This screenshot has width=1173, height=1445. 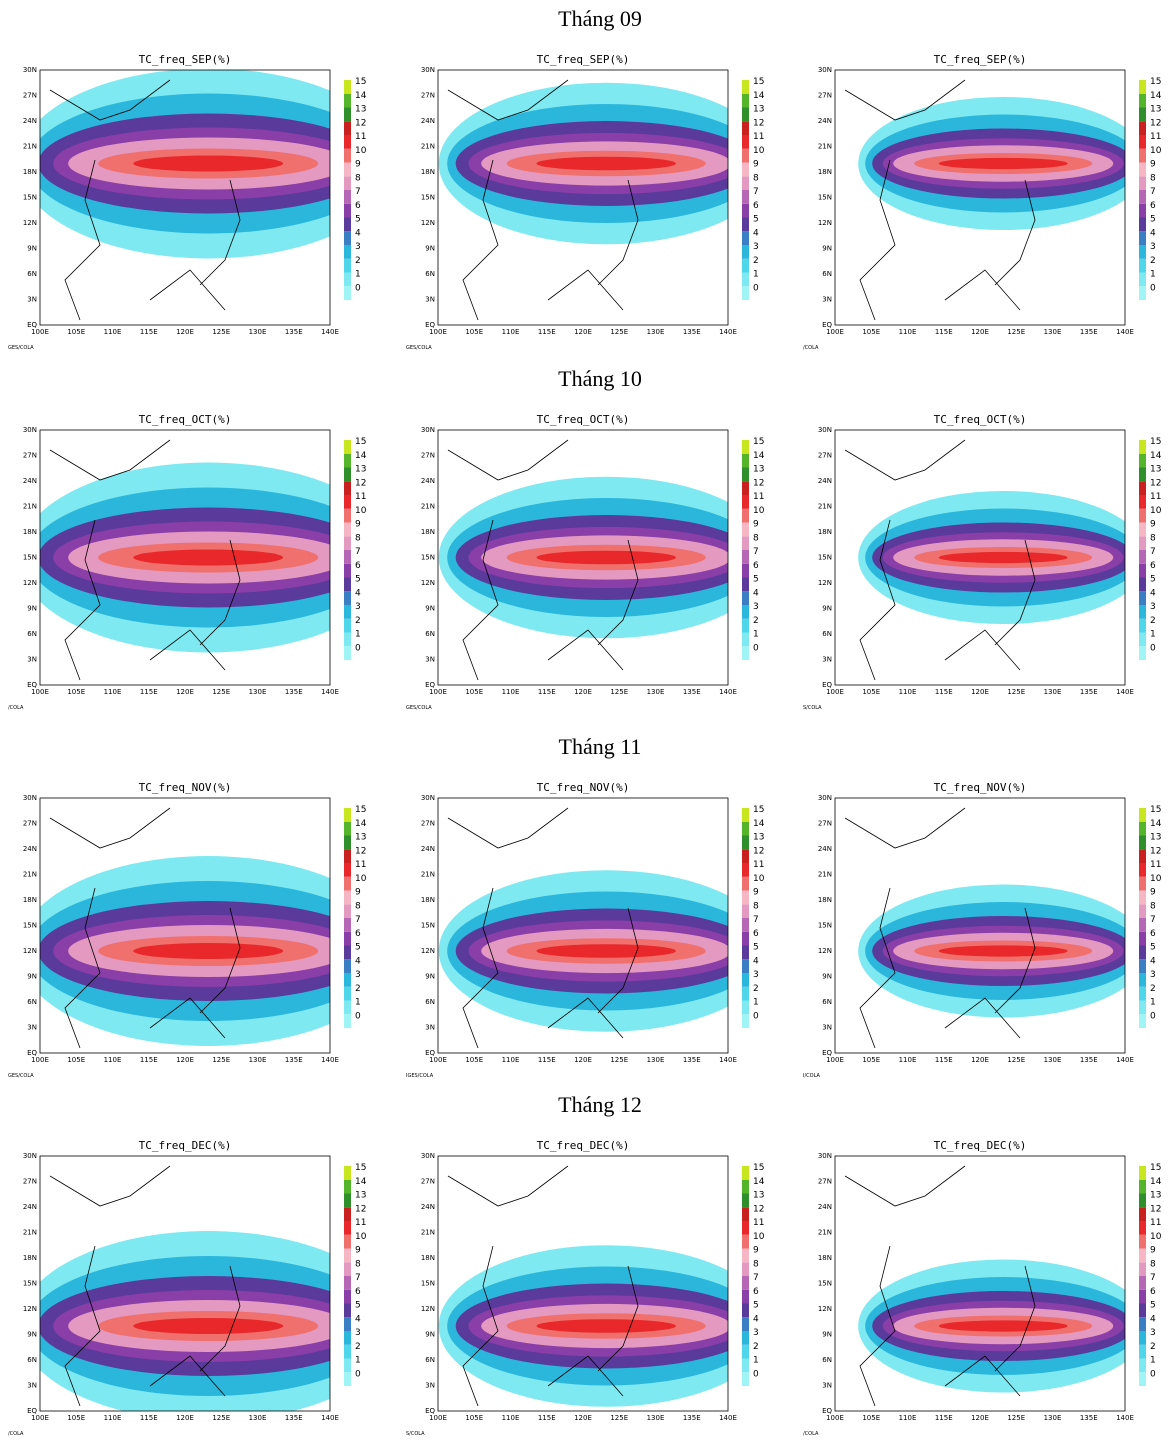 What do you see at coordinates (1153, 1003) in the screenshot?
I see `colorbar-label: 1` at bounding box center [1153, 1003].